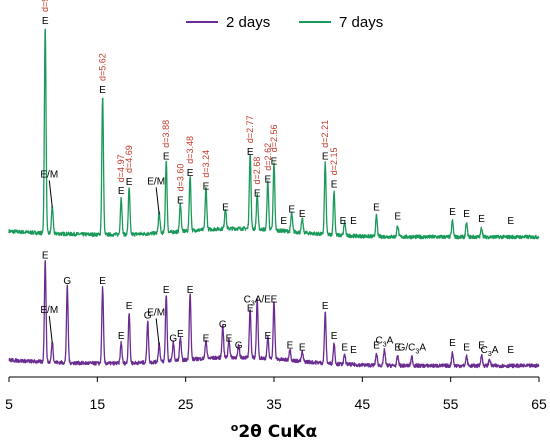 The image size is (550, 447). I want to click on legend: 2 days 7 days, so click(284, 22).